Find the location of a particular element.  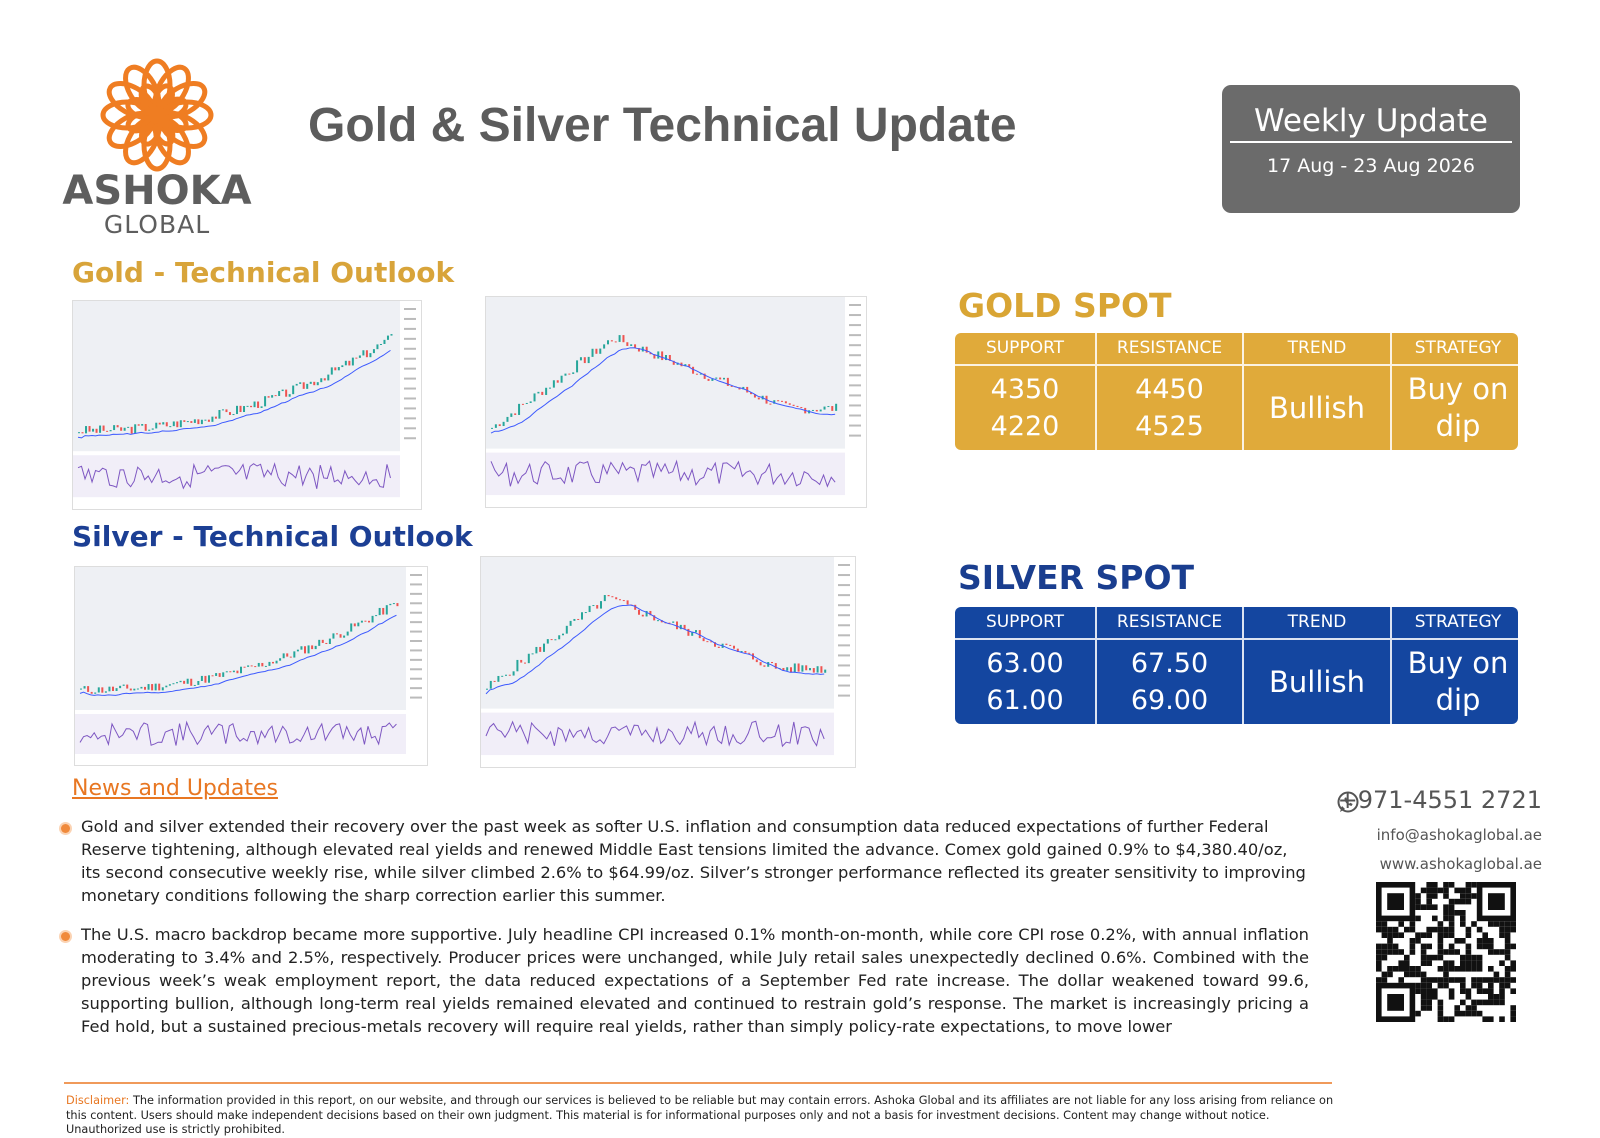

cell-value: 4220 is located at coordinates (1025, 426).